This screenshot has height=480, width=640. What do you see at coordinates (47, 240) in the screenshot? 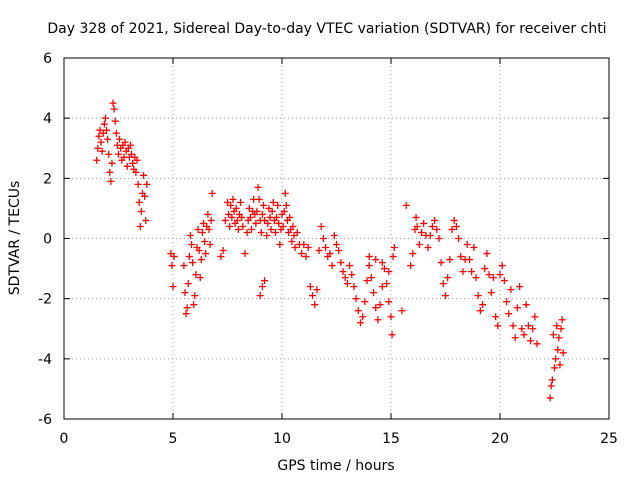
I see `y-tick-label: 0` at bounding box center [47, 240].